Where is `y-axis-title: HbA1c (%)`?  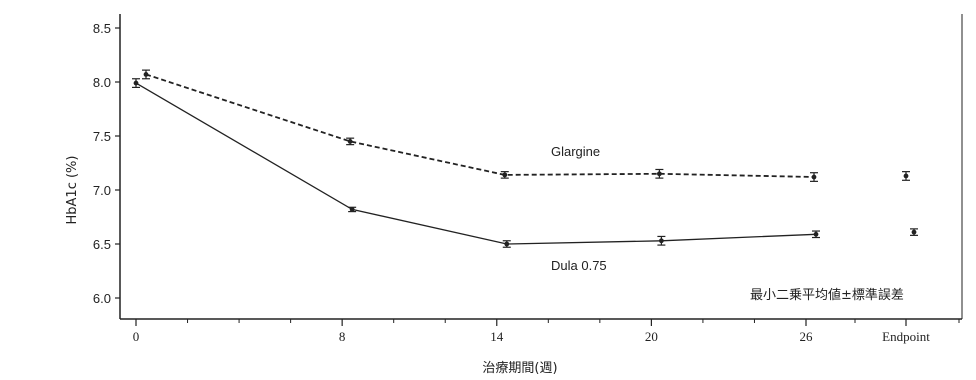 y-axis-title: HbA1c (%) is located at coordinates (72, 190).